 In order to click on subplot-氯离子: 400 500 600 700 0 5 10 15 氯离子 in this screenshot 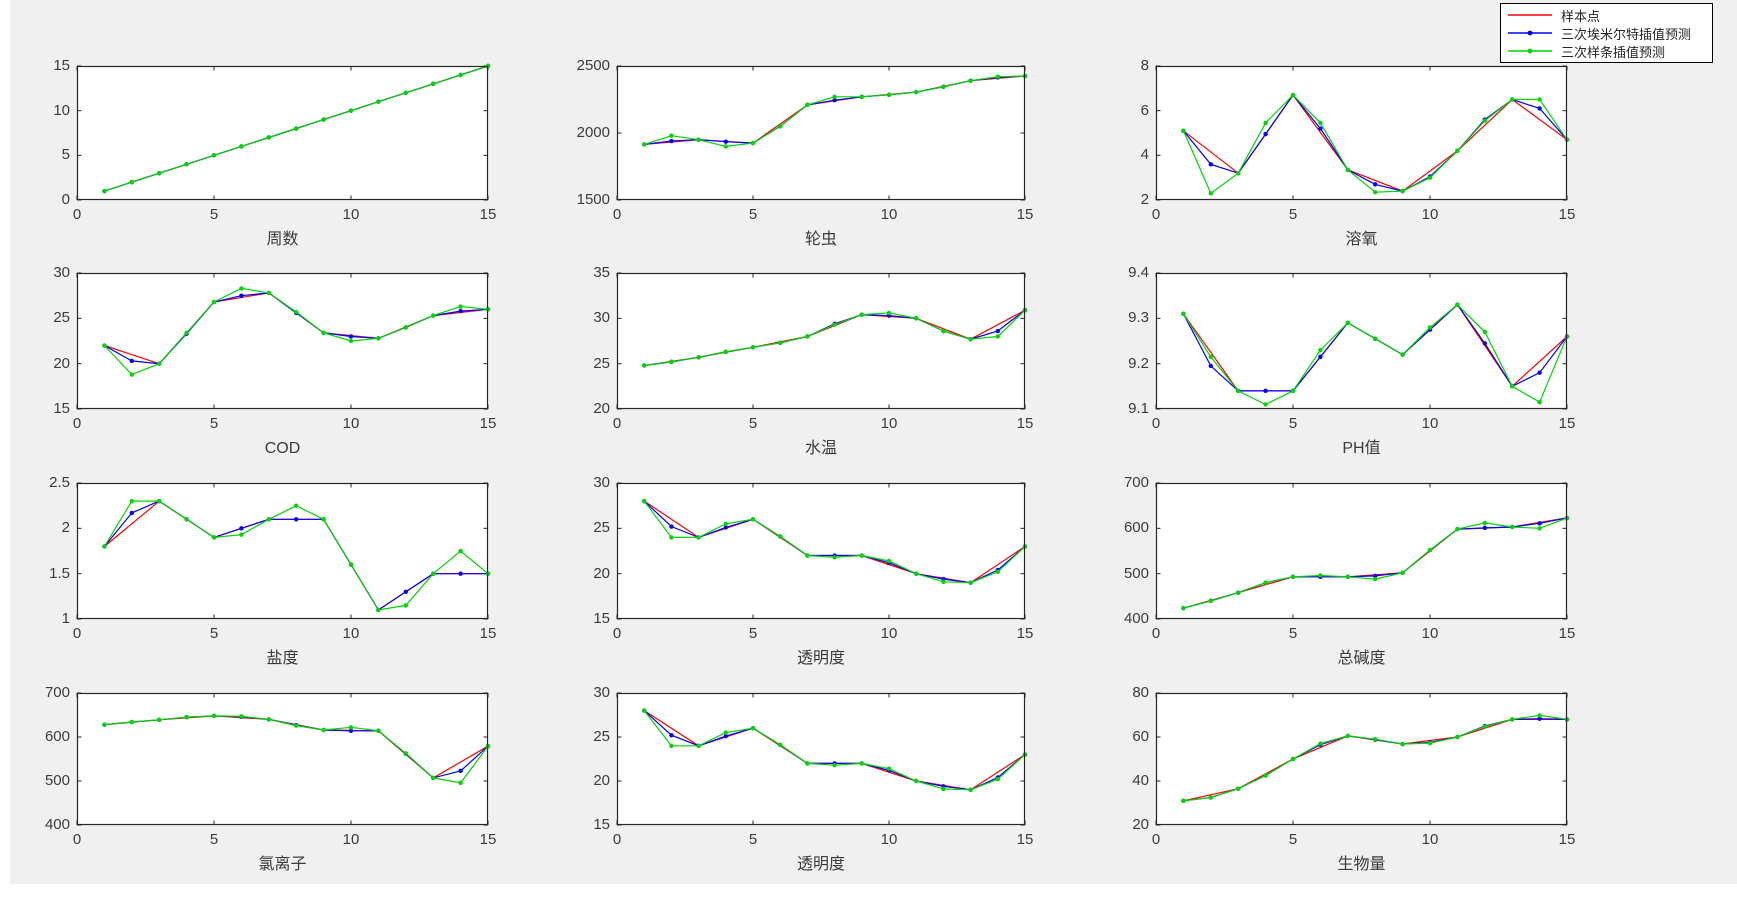, I will do `click(270, 779)`.